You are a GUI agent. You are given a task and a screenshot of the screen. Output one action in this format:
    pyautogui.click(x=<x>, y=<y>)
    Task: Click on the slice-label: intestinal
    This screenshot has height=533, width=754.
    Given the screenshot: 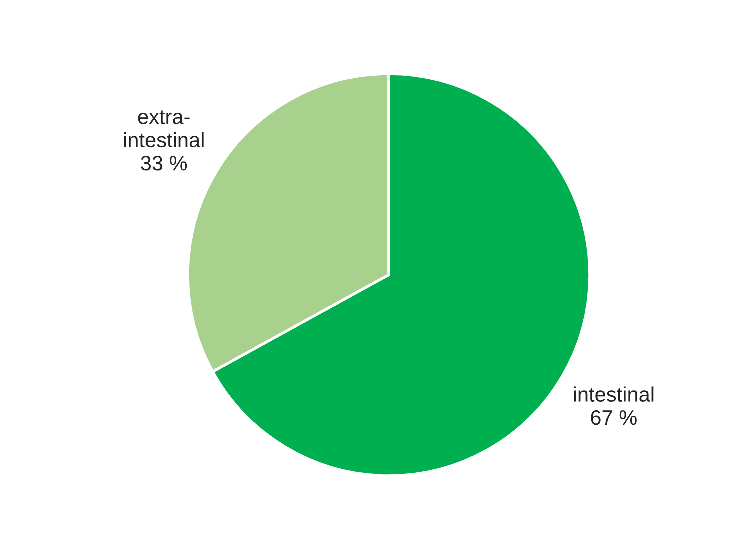 What is the action you would take?
    pyautogui.click(x=614, y=394)
    